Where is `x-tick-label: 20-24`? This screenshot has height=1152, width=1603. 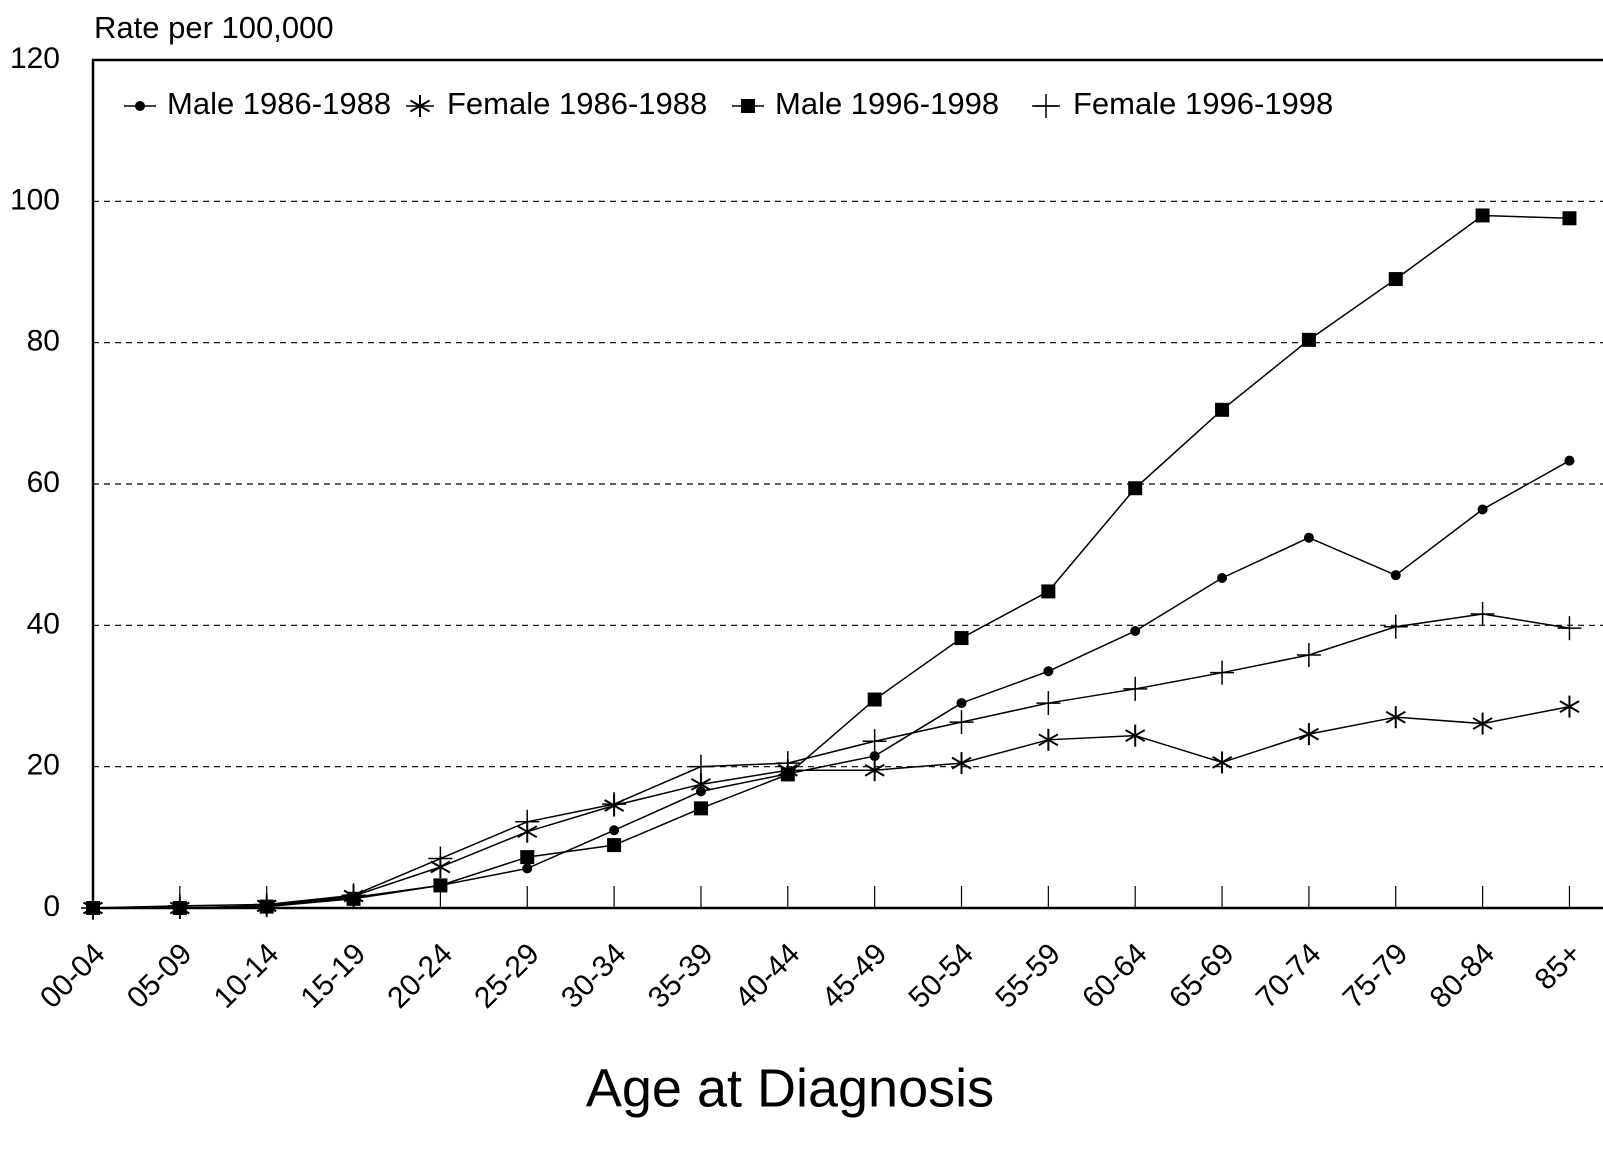
x-tick-label: 20-24 is located at coordinates (420, 976).